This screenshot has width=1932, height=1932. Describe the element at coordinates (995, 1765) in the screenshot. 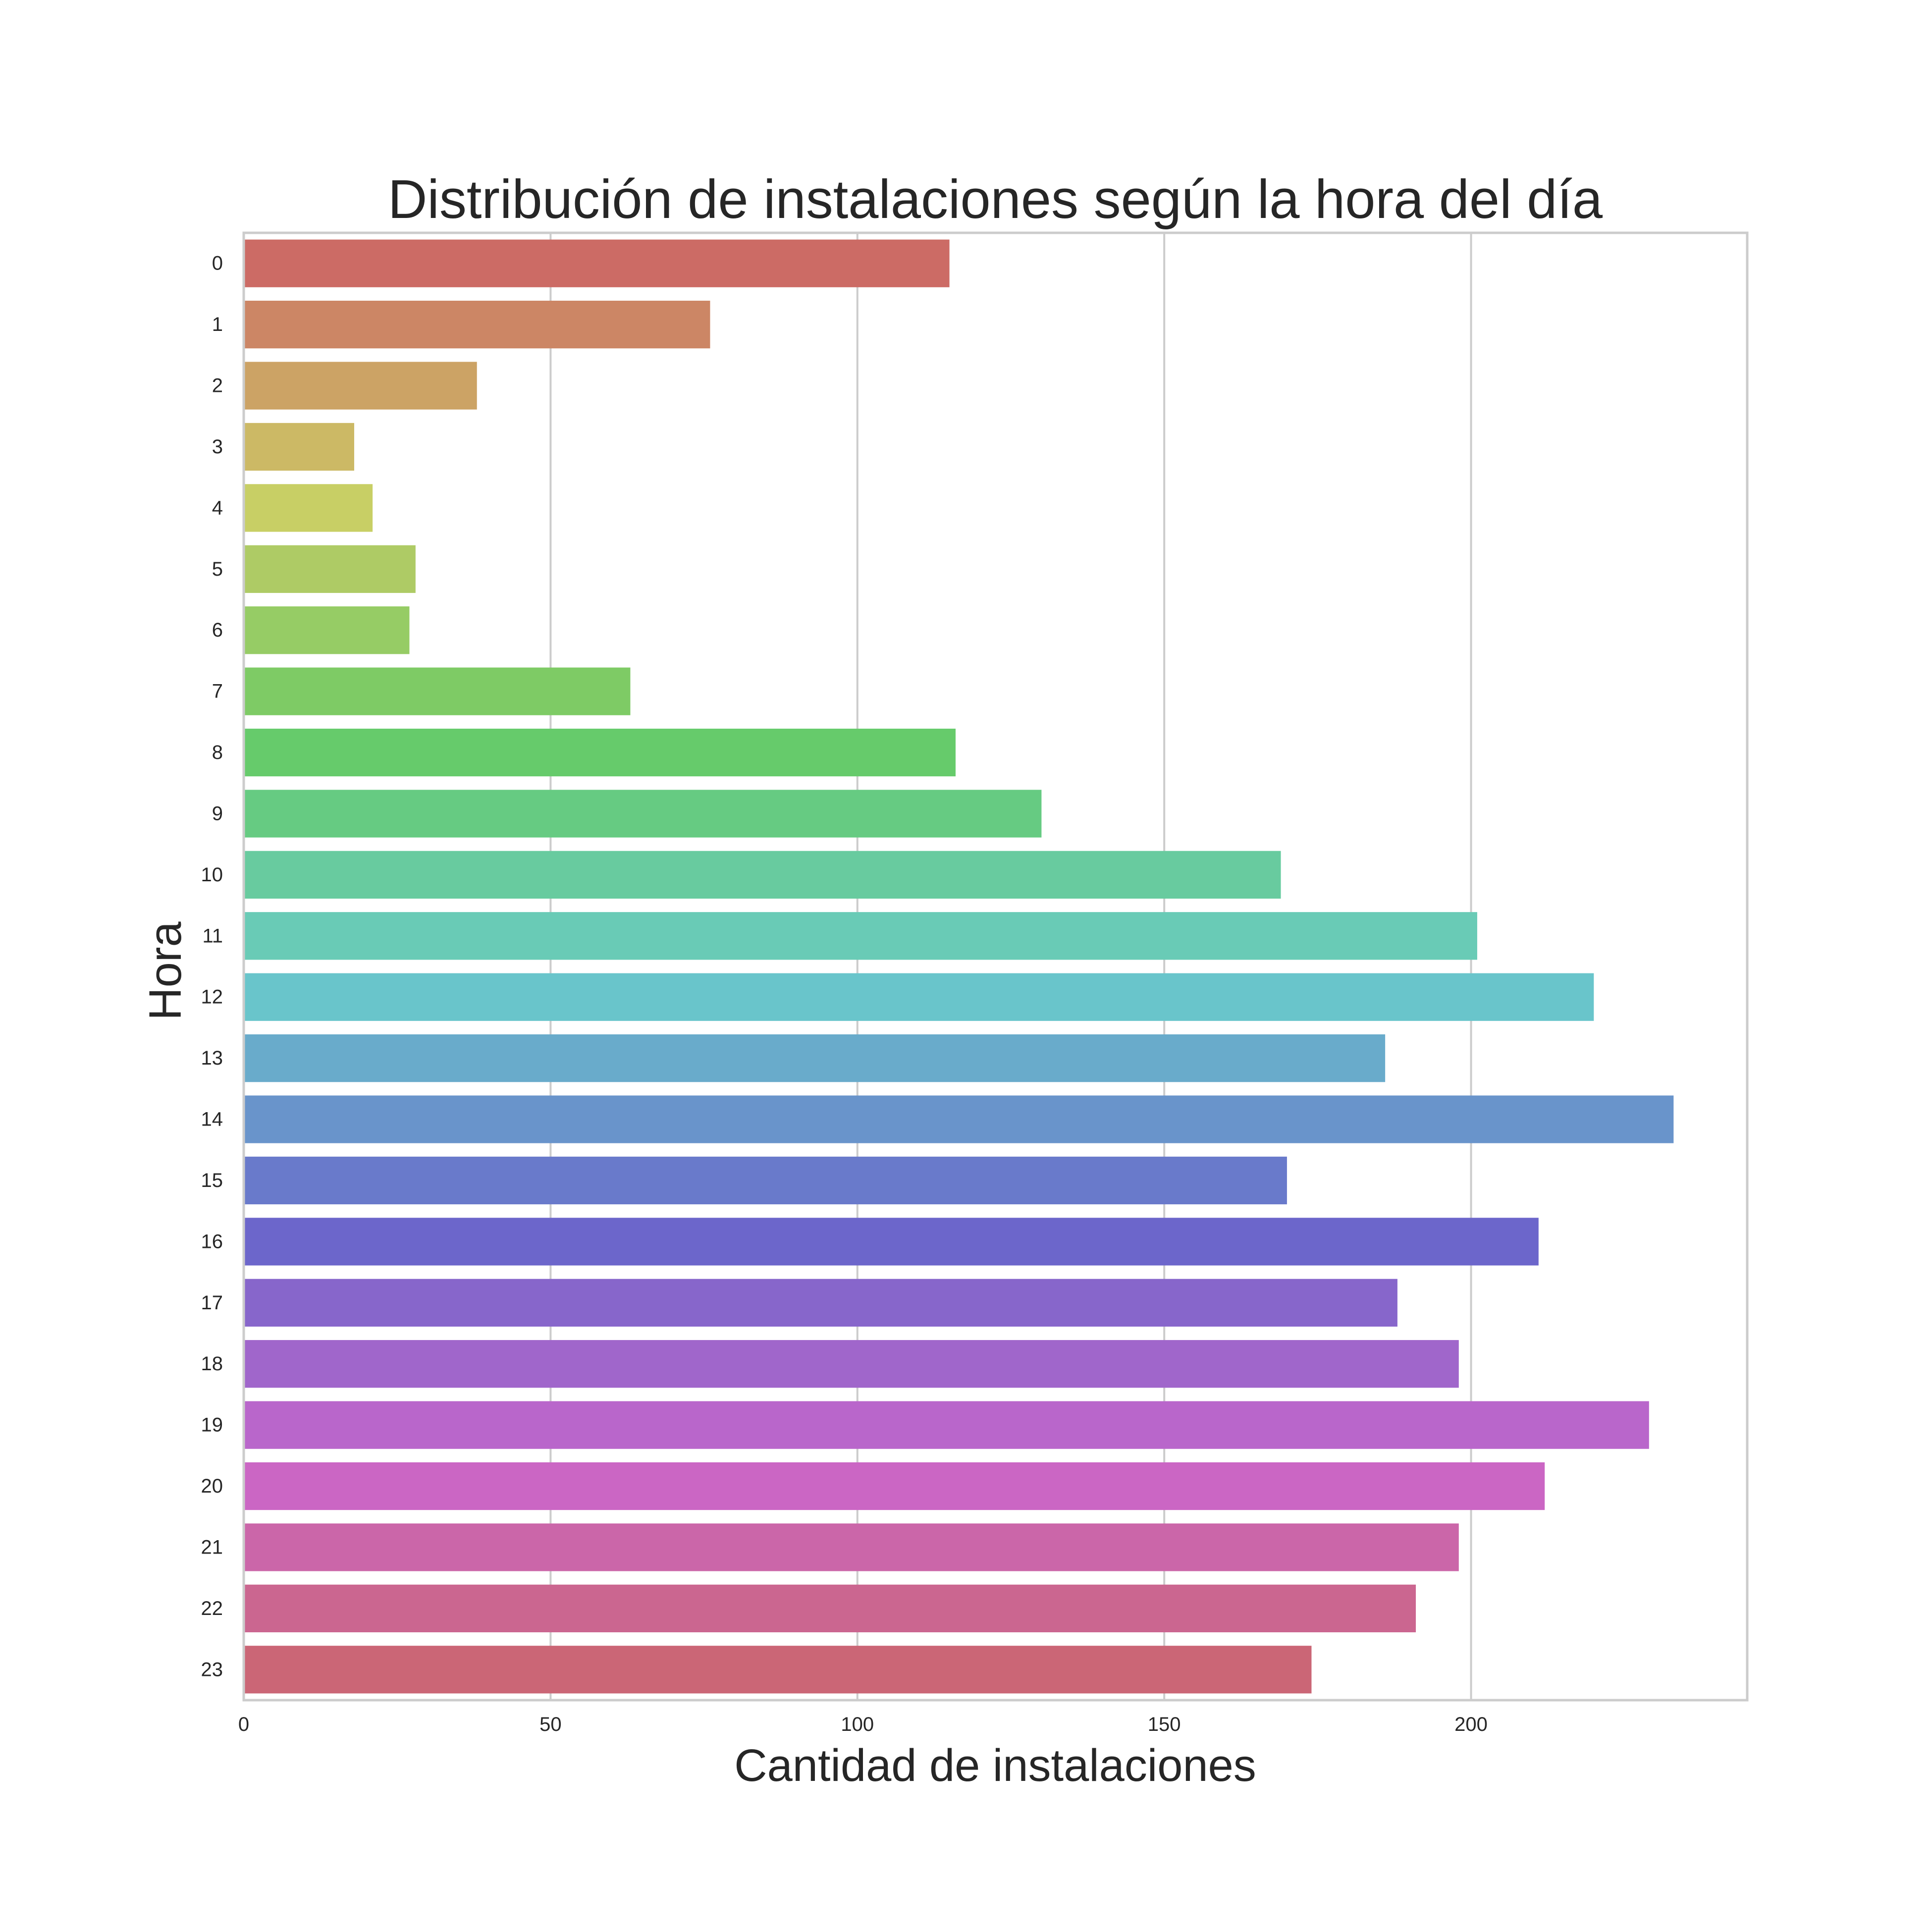

I see `x-axis-label: Cantidad de instalaciones` at that location.